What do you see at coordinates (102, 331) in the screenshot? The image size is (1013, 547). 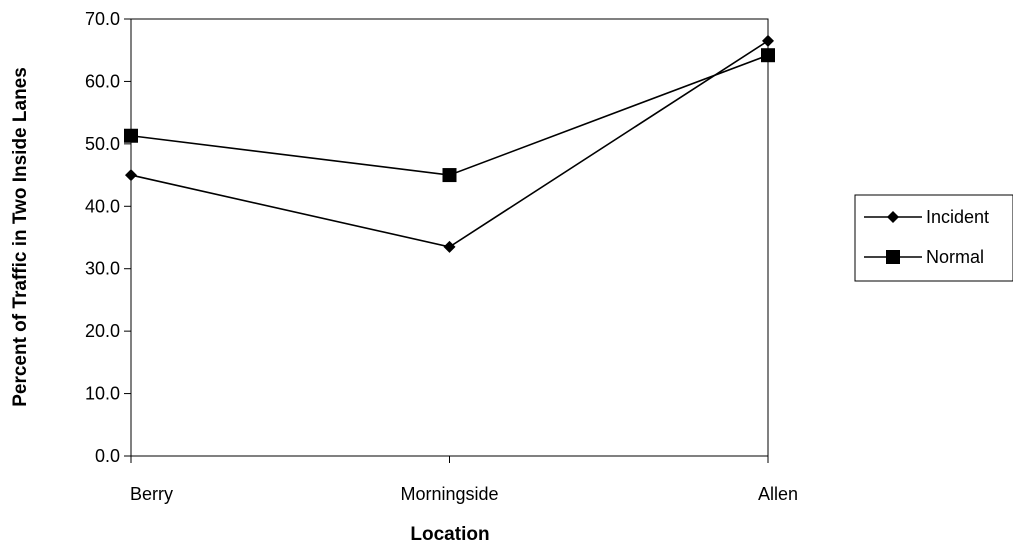 I see `y-tick-label: 20.0` at bounding box center [102, 331].